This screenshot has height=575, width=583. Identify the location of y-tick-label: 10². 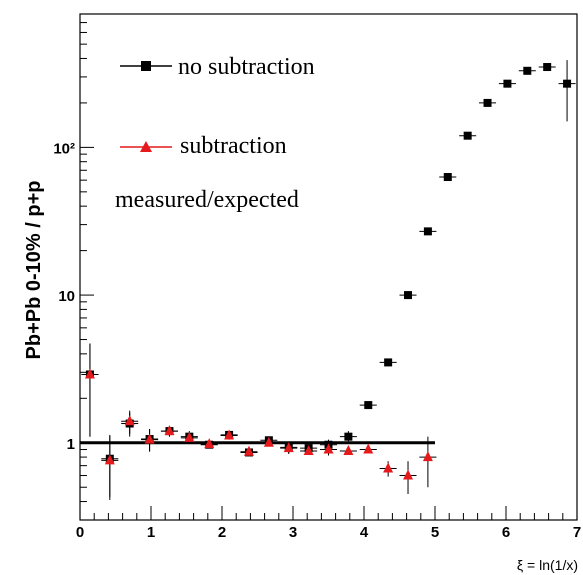
(64, 148).